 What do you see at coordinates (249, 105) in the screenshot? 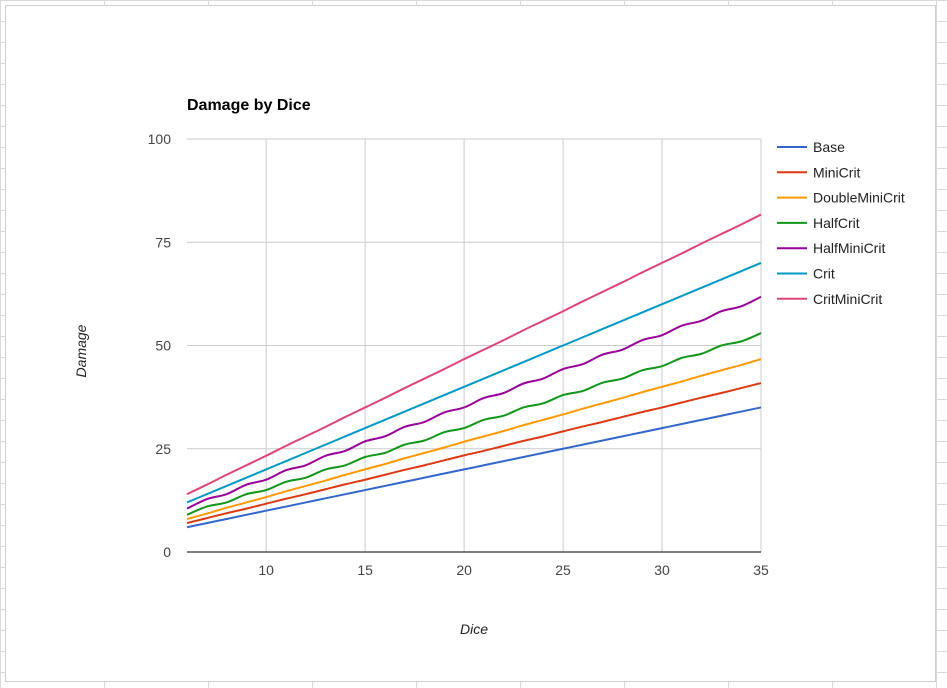
I see `chart-title: Damage by Dice` at bounding box center [249, 105].